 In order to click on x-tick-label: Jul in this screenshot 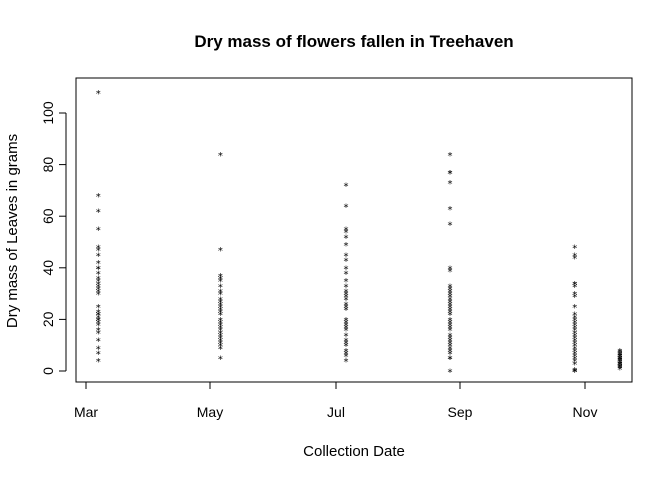, I will do `click(336, 412)`.